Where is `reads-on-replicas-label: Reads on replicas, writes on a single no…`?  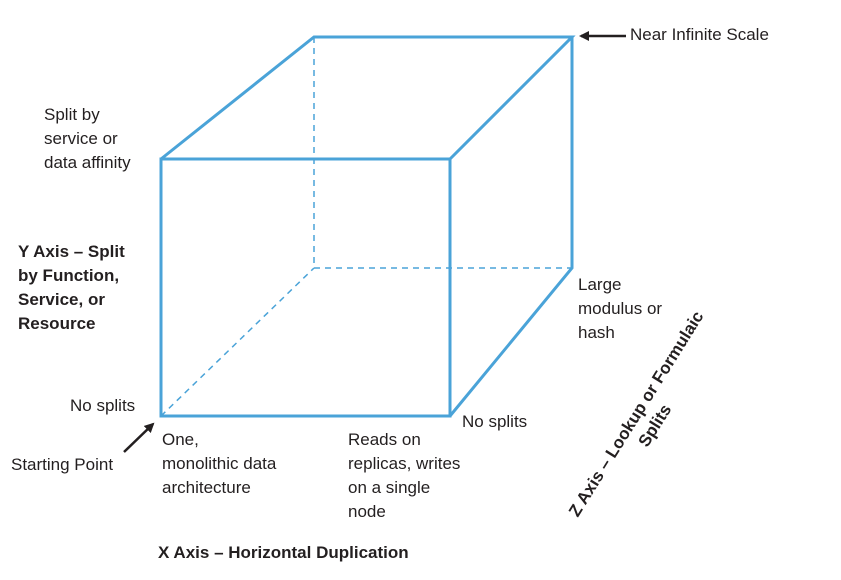
reads-on-replicas-label: Reads on replicas, writes on a single no… is located at coordinates (404, 476).